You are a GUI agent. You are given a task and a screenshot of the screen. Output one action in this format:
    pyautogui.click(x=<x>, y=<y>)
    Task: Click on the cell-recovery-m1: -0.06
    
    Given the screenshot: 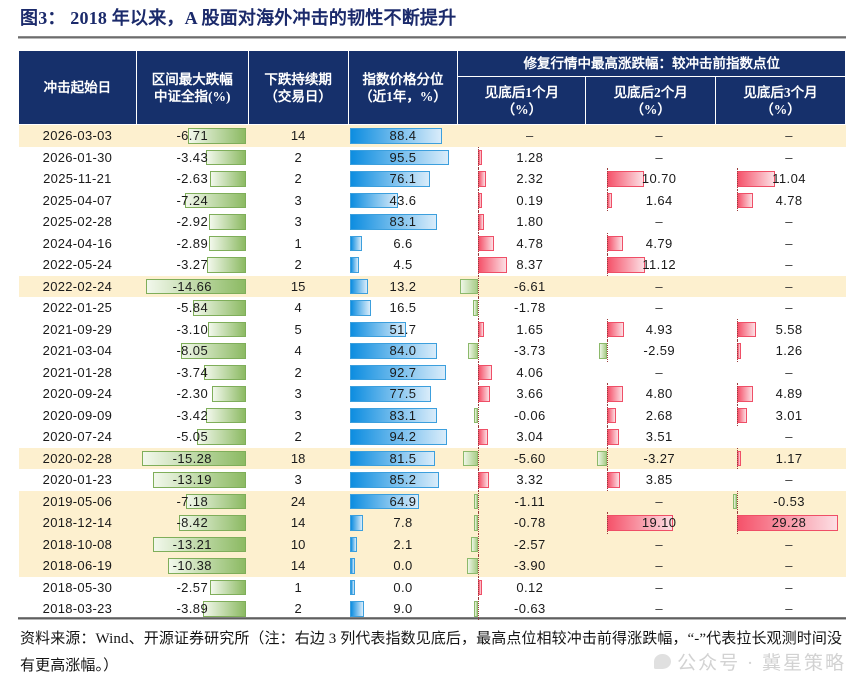 What is the action you would take?
    pyautogui.click(x=522, y=415)
    